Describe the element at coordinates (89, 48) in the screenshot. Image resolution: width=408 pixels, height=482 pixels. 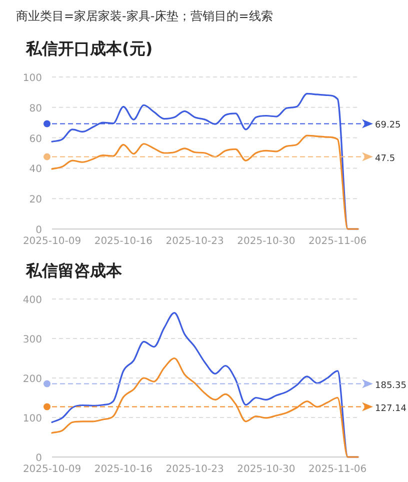
I see `chart-title: 私信开口成本(元)` at that location.